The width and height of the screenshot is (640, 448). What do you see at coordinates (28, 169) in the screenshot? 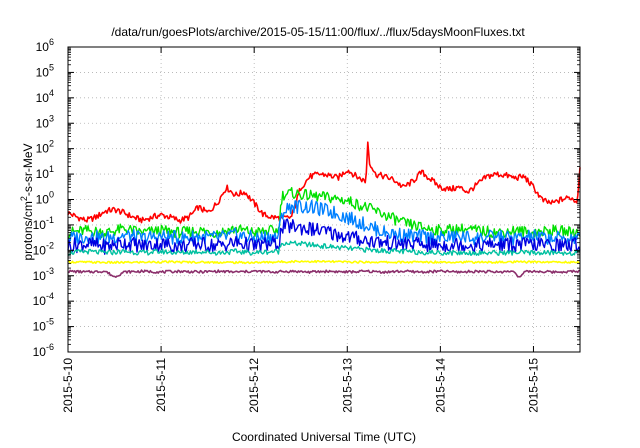
I see `y-axis-label-rest: -s-sr-MeV` at bounding box center [28, 169].